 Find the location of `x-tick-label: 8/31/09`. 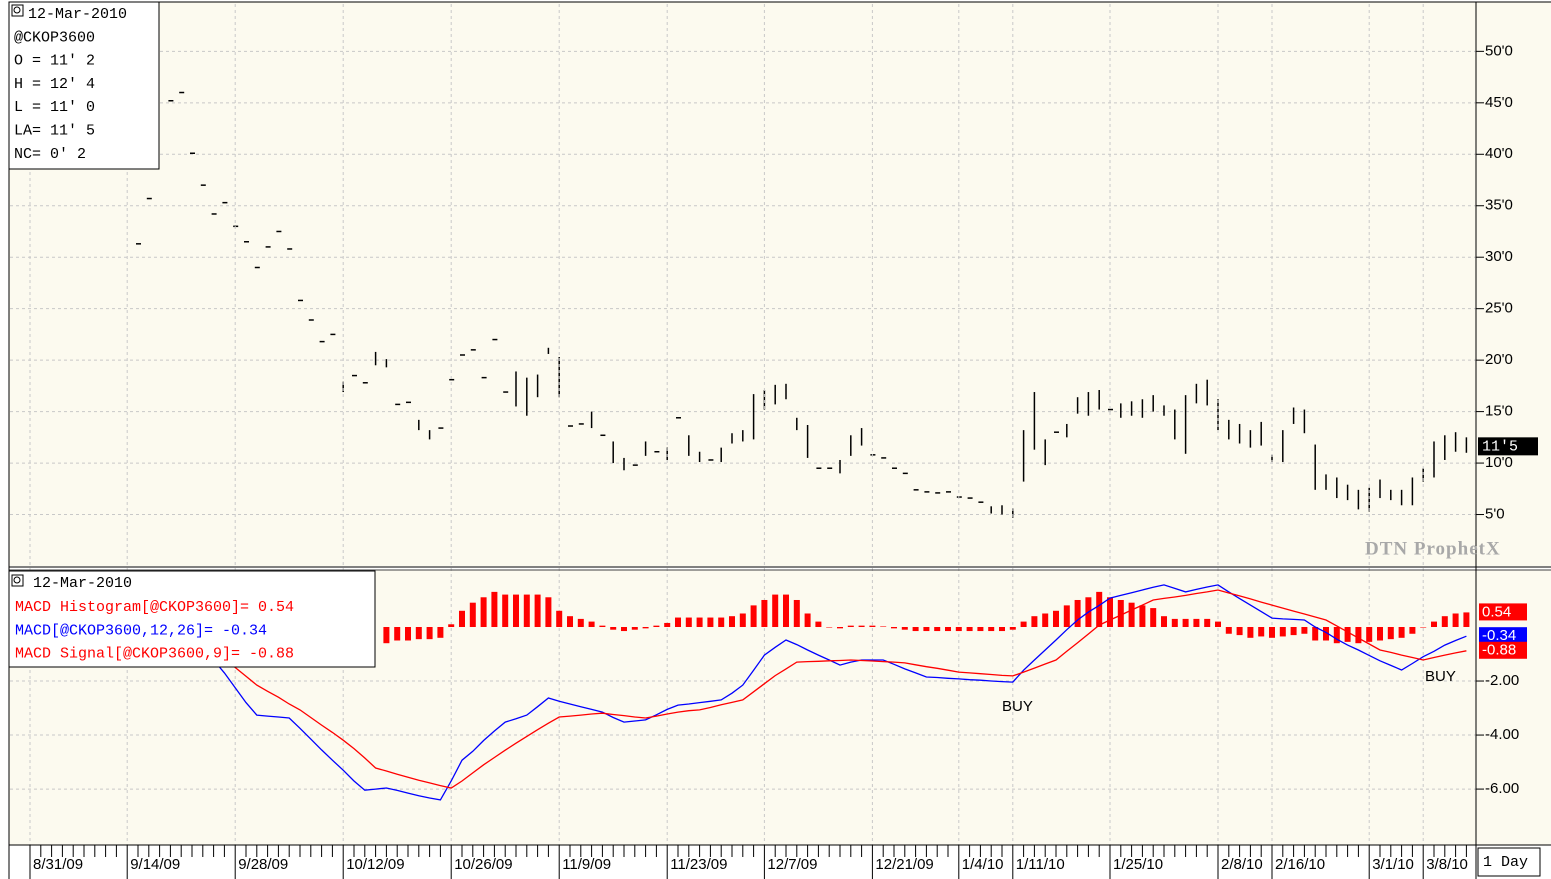

x-tick-label: 8/31/09 is located at coordinates (58, 864).